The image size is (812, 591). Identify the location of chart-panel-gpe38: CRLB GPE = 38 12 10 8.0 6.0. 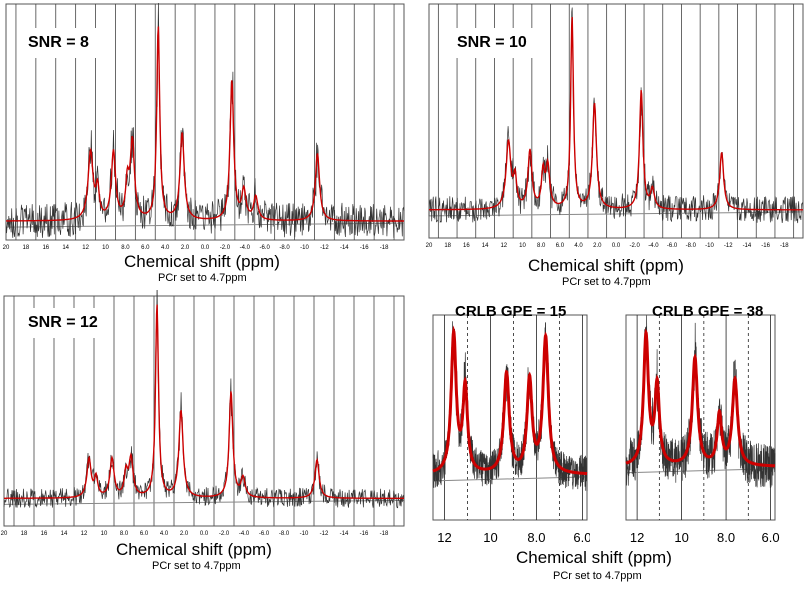
(715, 422).